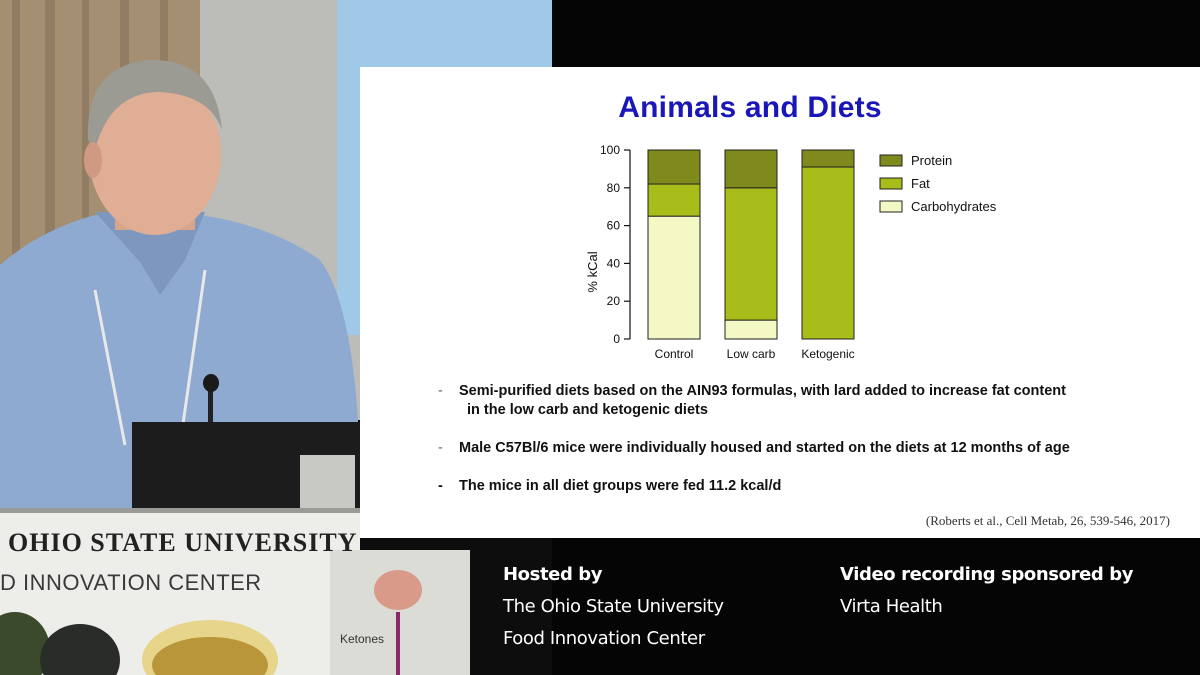 The image size is (1200, 675). I want to click on y-axis: 0 20 40 60 80 100, so click(615, 244).